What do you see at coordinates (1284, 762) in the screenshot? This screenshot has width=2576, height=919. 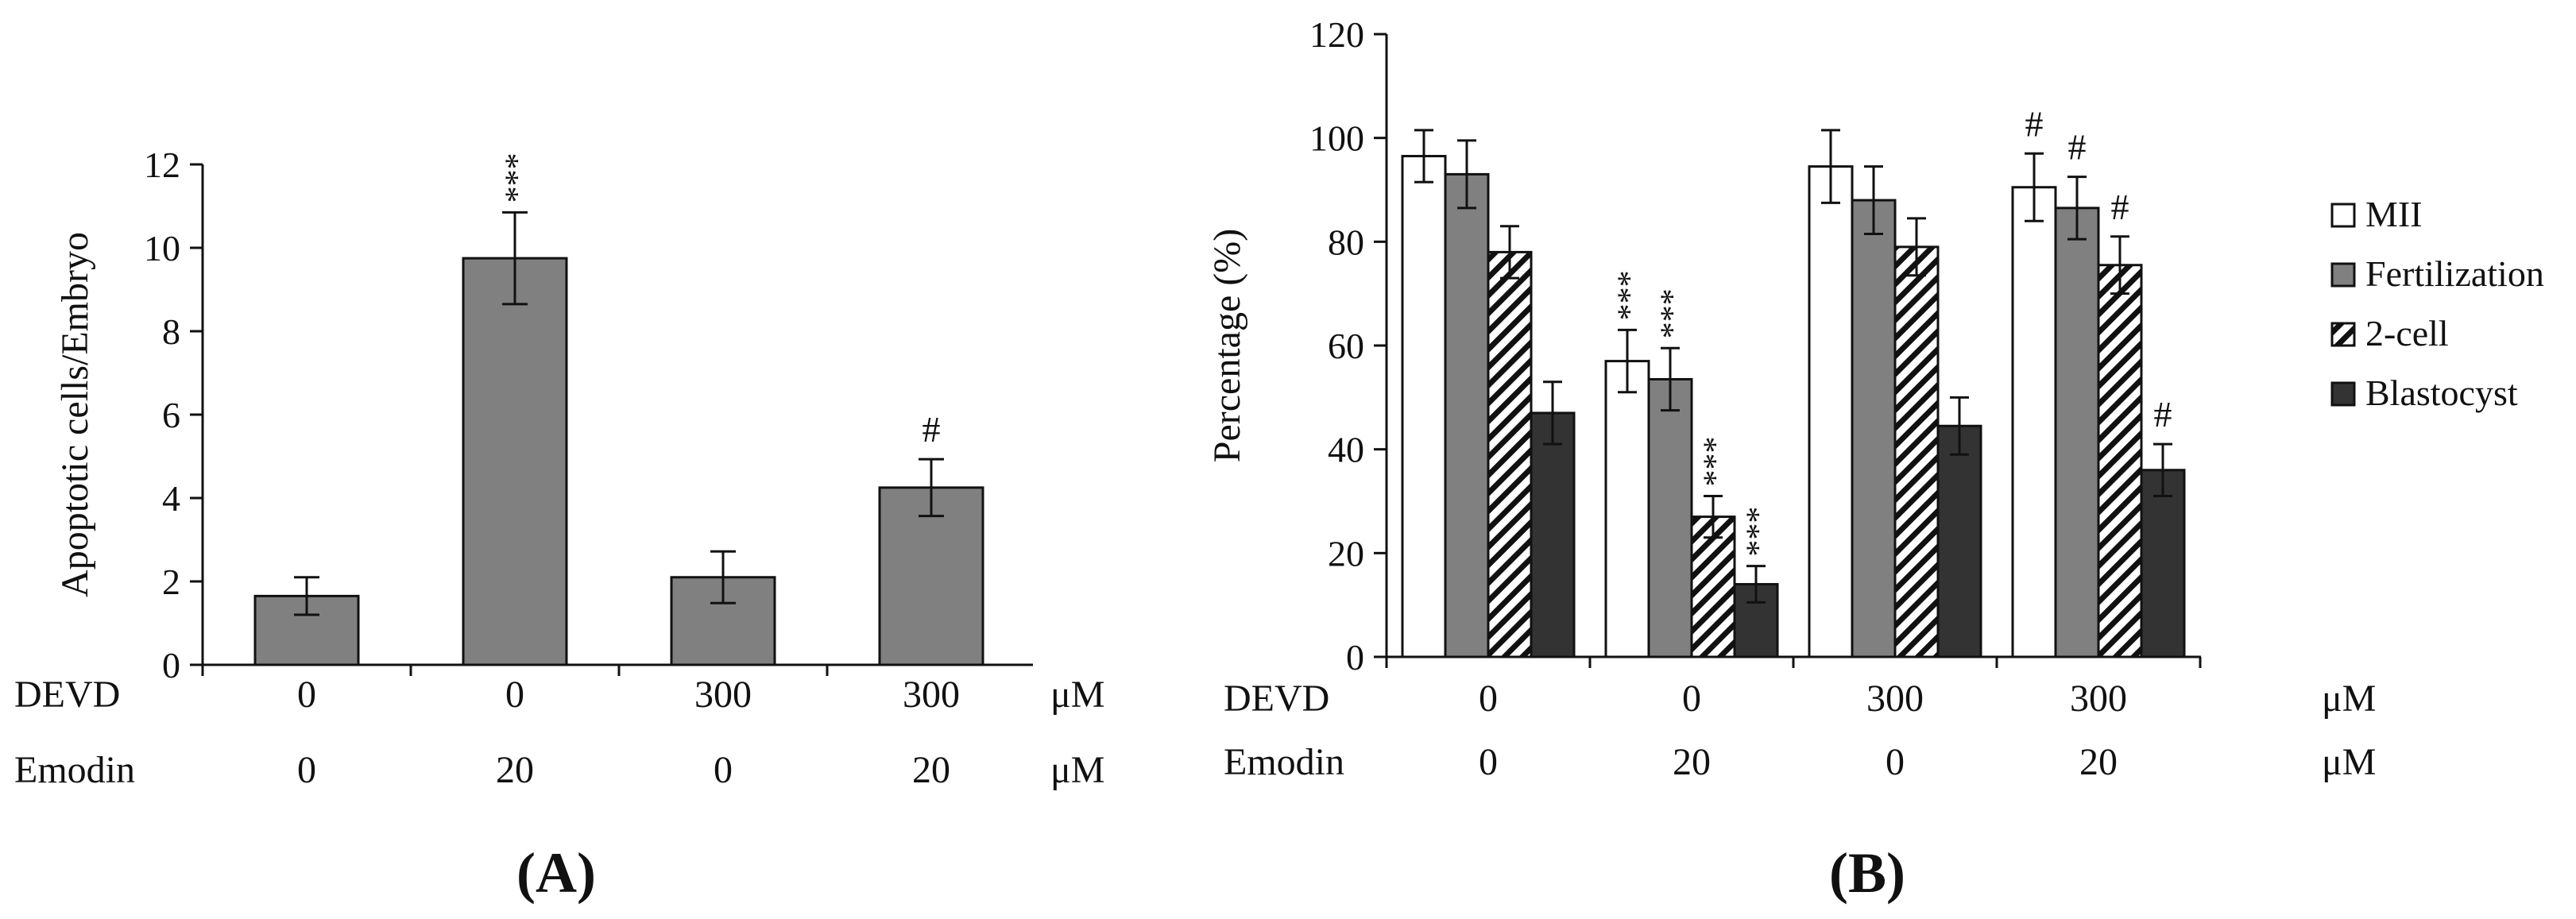 I see `panel-b-condition-row-label: Emodin` at bounding box center [1284, 762].